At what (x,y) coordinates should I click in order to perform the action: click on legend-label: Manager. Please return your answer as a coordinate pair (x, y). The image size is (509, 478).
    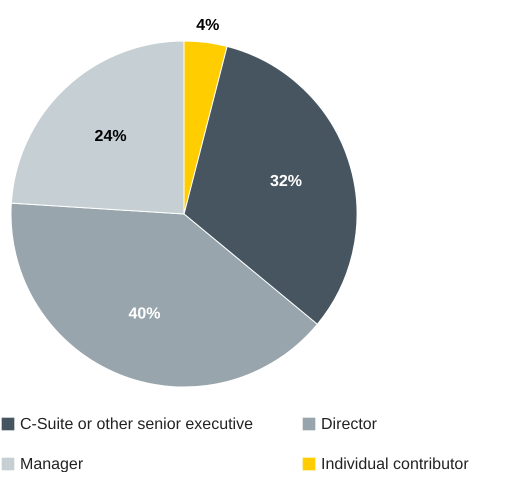
    Looking at the image, I should click on (52, 464).